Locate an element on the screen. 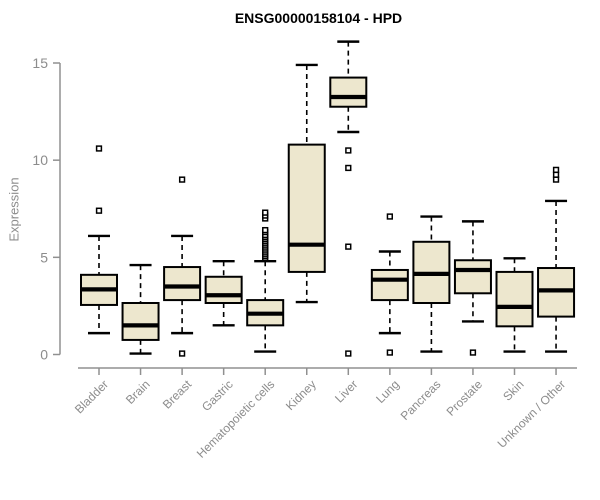  box-hematopoietic-cells is located at coordinates (265, 281).